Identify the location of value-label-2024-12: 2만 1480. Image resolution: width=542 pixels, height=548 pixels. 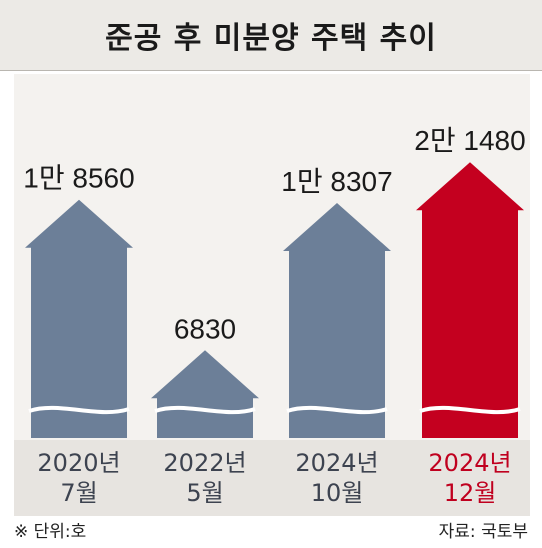
(469, 140).